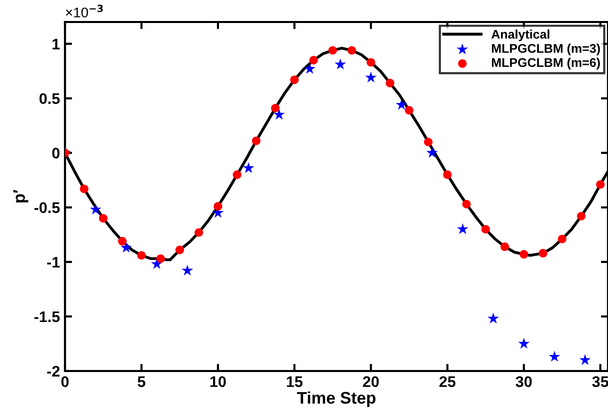 The height and width of the screenshot is (418, 608). Describe the element at coordinates (546, 64) in the screenshot. I see `legend-label: MLPGCLBM (m=6)` at that location.